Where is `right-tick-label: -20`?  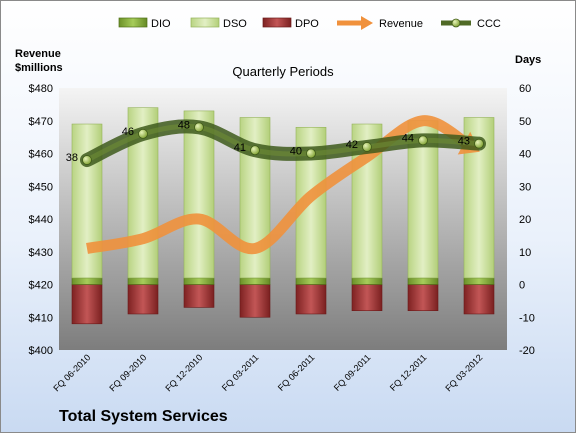
right-tick-label: -20 is located at coordinates (527, 351).